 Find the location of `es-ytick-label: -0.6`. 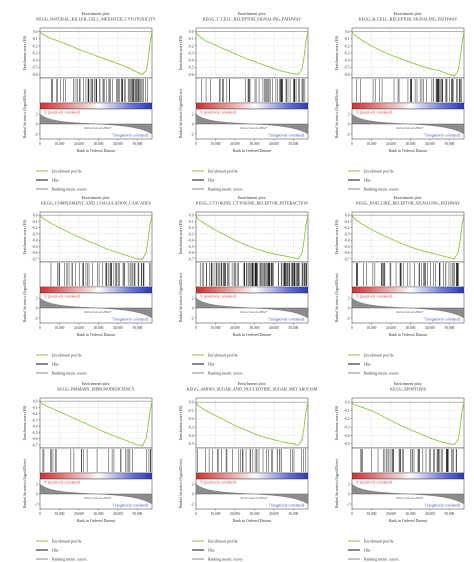

es-ytick-label: -0.6 is located at coordinates (191, 75).